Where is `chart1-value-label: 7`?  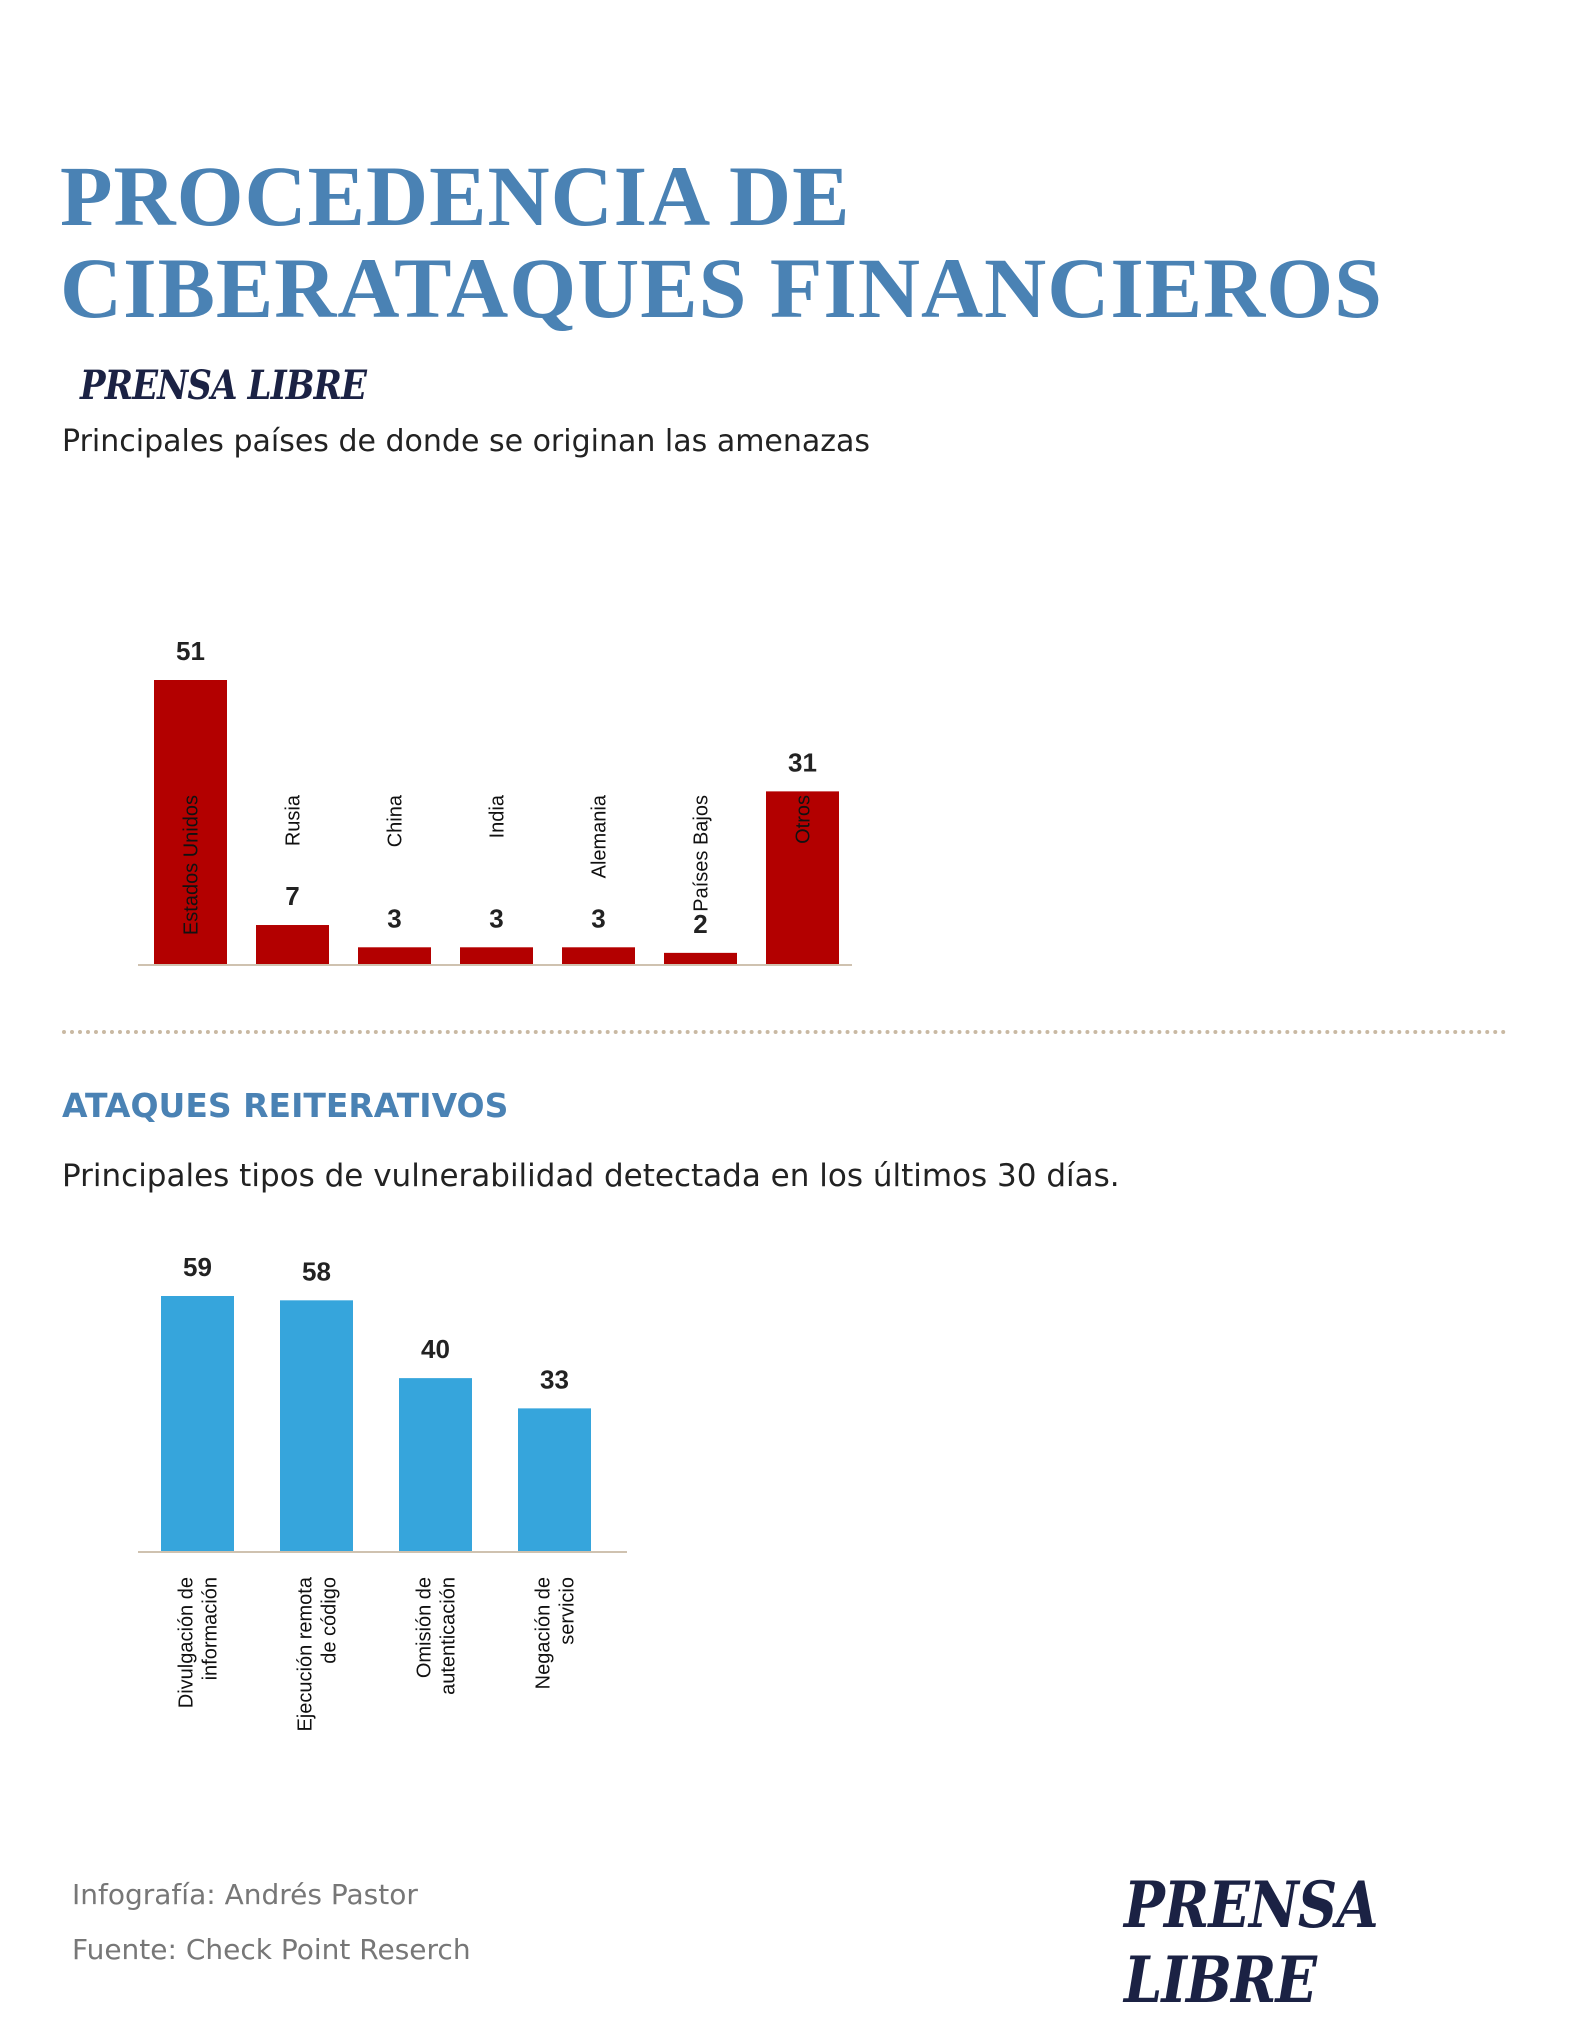
chart1-value-label: 7 is located at coordinates (292, 896).